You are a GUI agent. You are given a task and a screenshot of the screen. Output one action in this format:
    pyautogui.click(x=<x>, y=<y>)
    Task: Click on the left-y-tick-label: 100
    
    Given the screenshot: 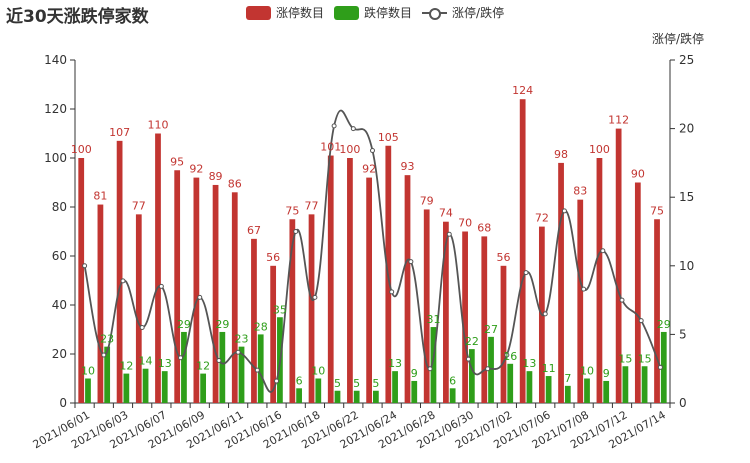 What is the action you would take?
    pyautogui.click(x=55, y=158)
    